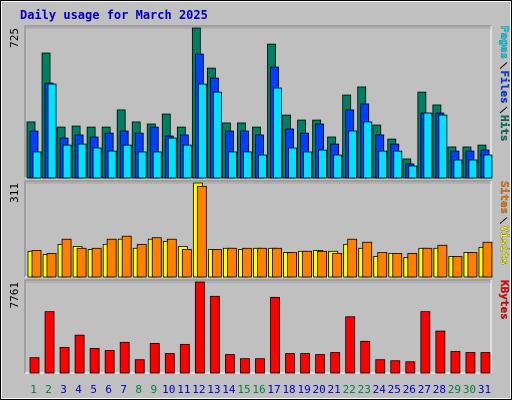 Image resolution: width=512 pixels, height=400 pixels. I want to click on x-tick-label: 30, so click(469, 389).